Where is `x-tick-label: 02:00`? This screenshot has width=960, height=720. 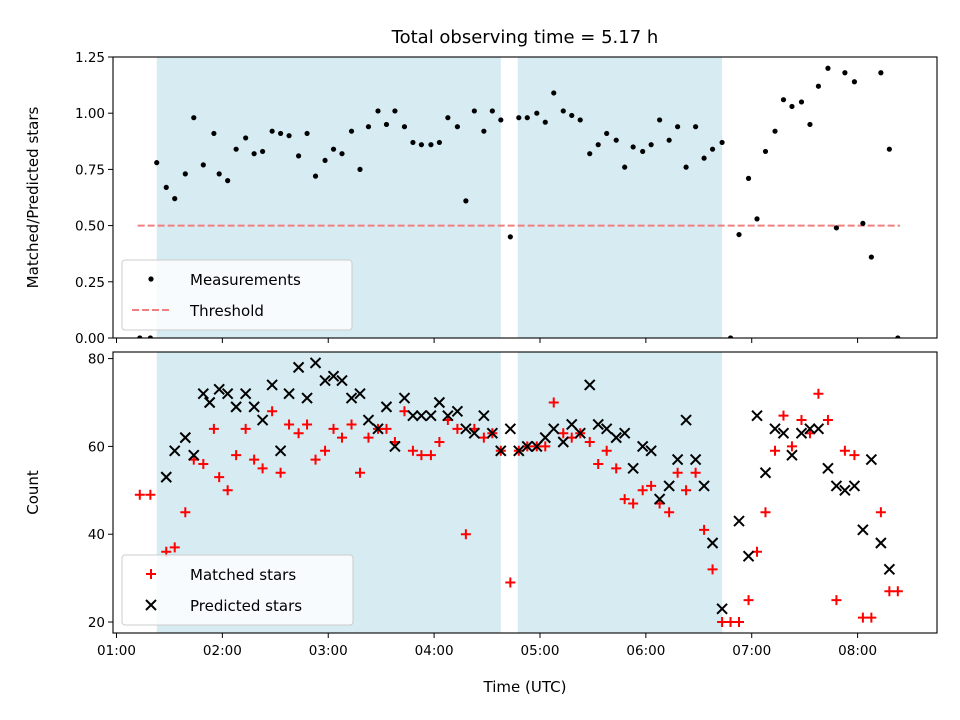 x-tick-label: 02:00 is located at coordinates (222, 651).